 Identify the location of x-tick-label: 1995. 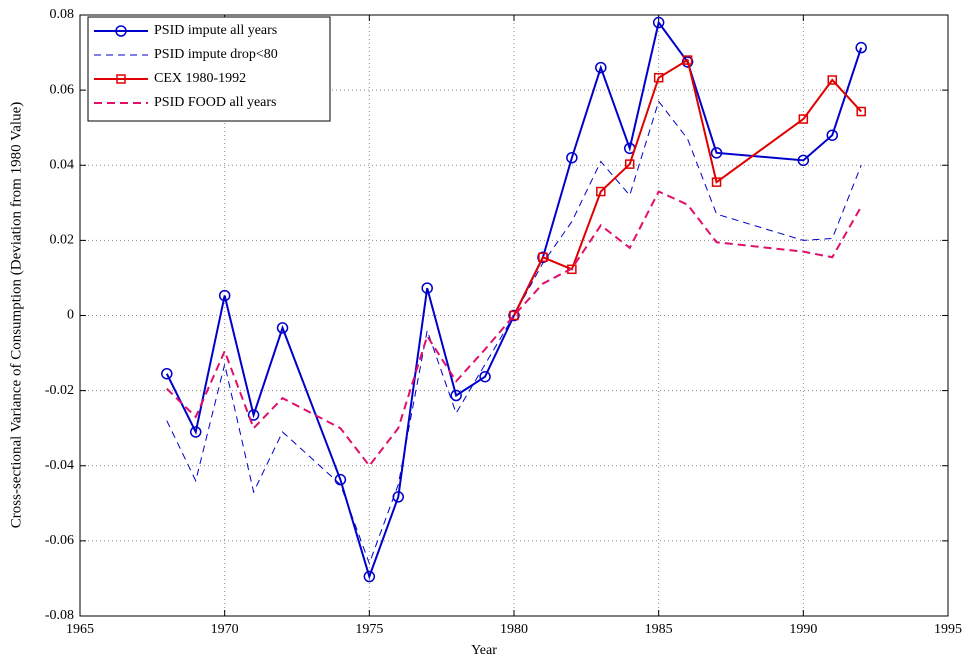
(948, 629).